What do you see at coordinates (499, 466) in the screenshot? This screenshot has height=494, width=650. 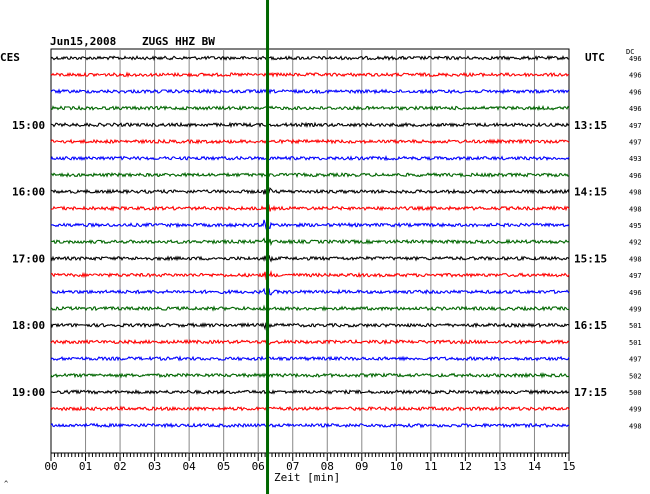 I see `x-tick-label: 13` at bounding box center [499, 466].